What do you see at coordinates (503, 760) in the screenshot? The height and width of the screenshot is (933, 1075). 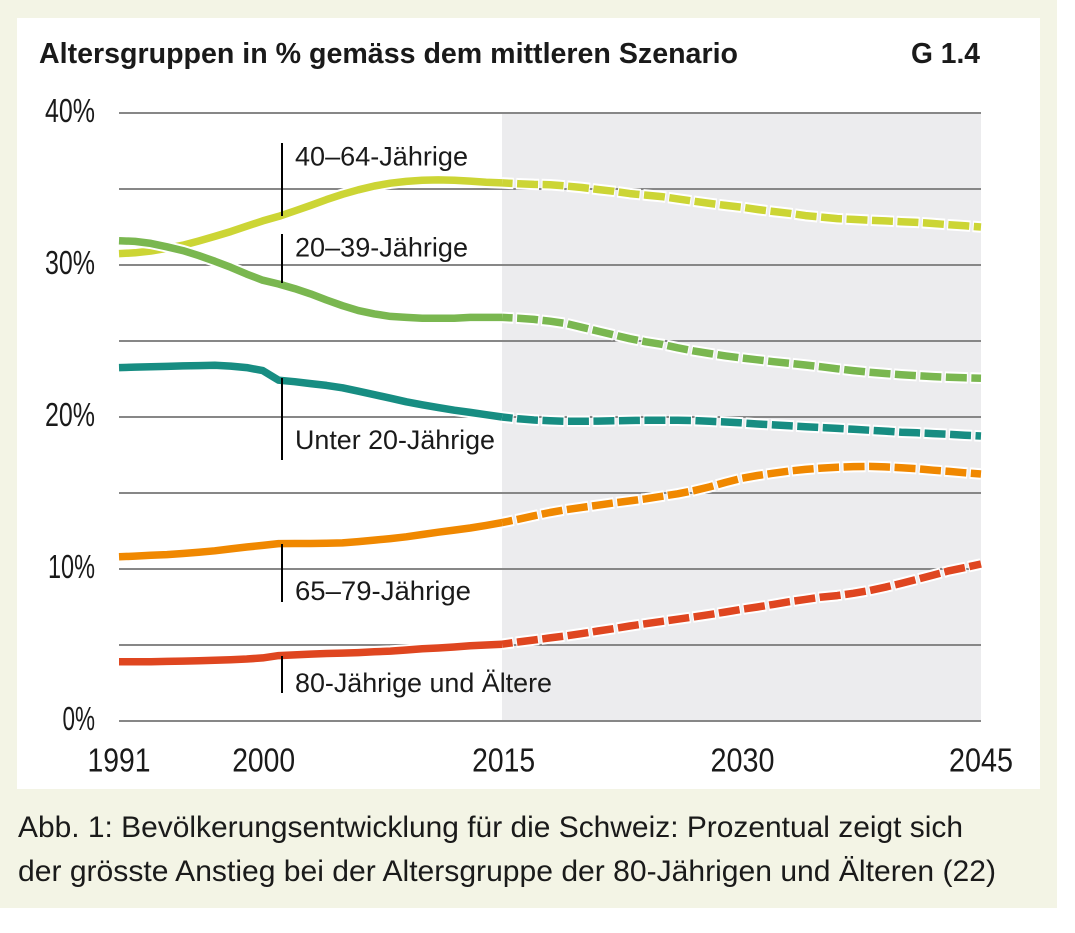 I see `svg-text: 2015` at bounding box center [503, 760].